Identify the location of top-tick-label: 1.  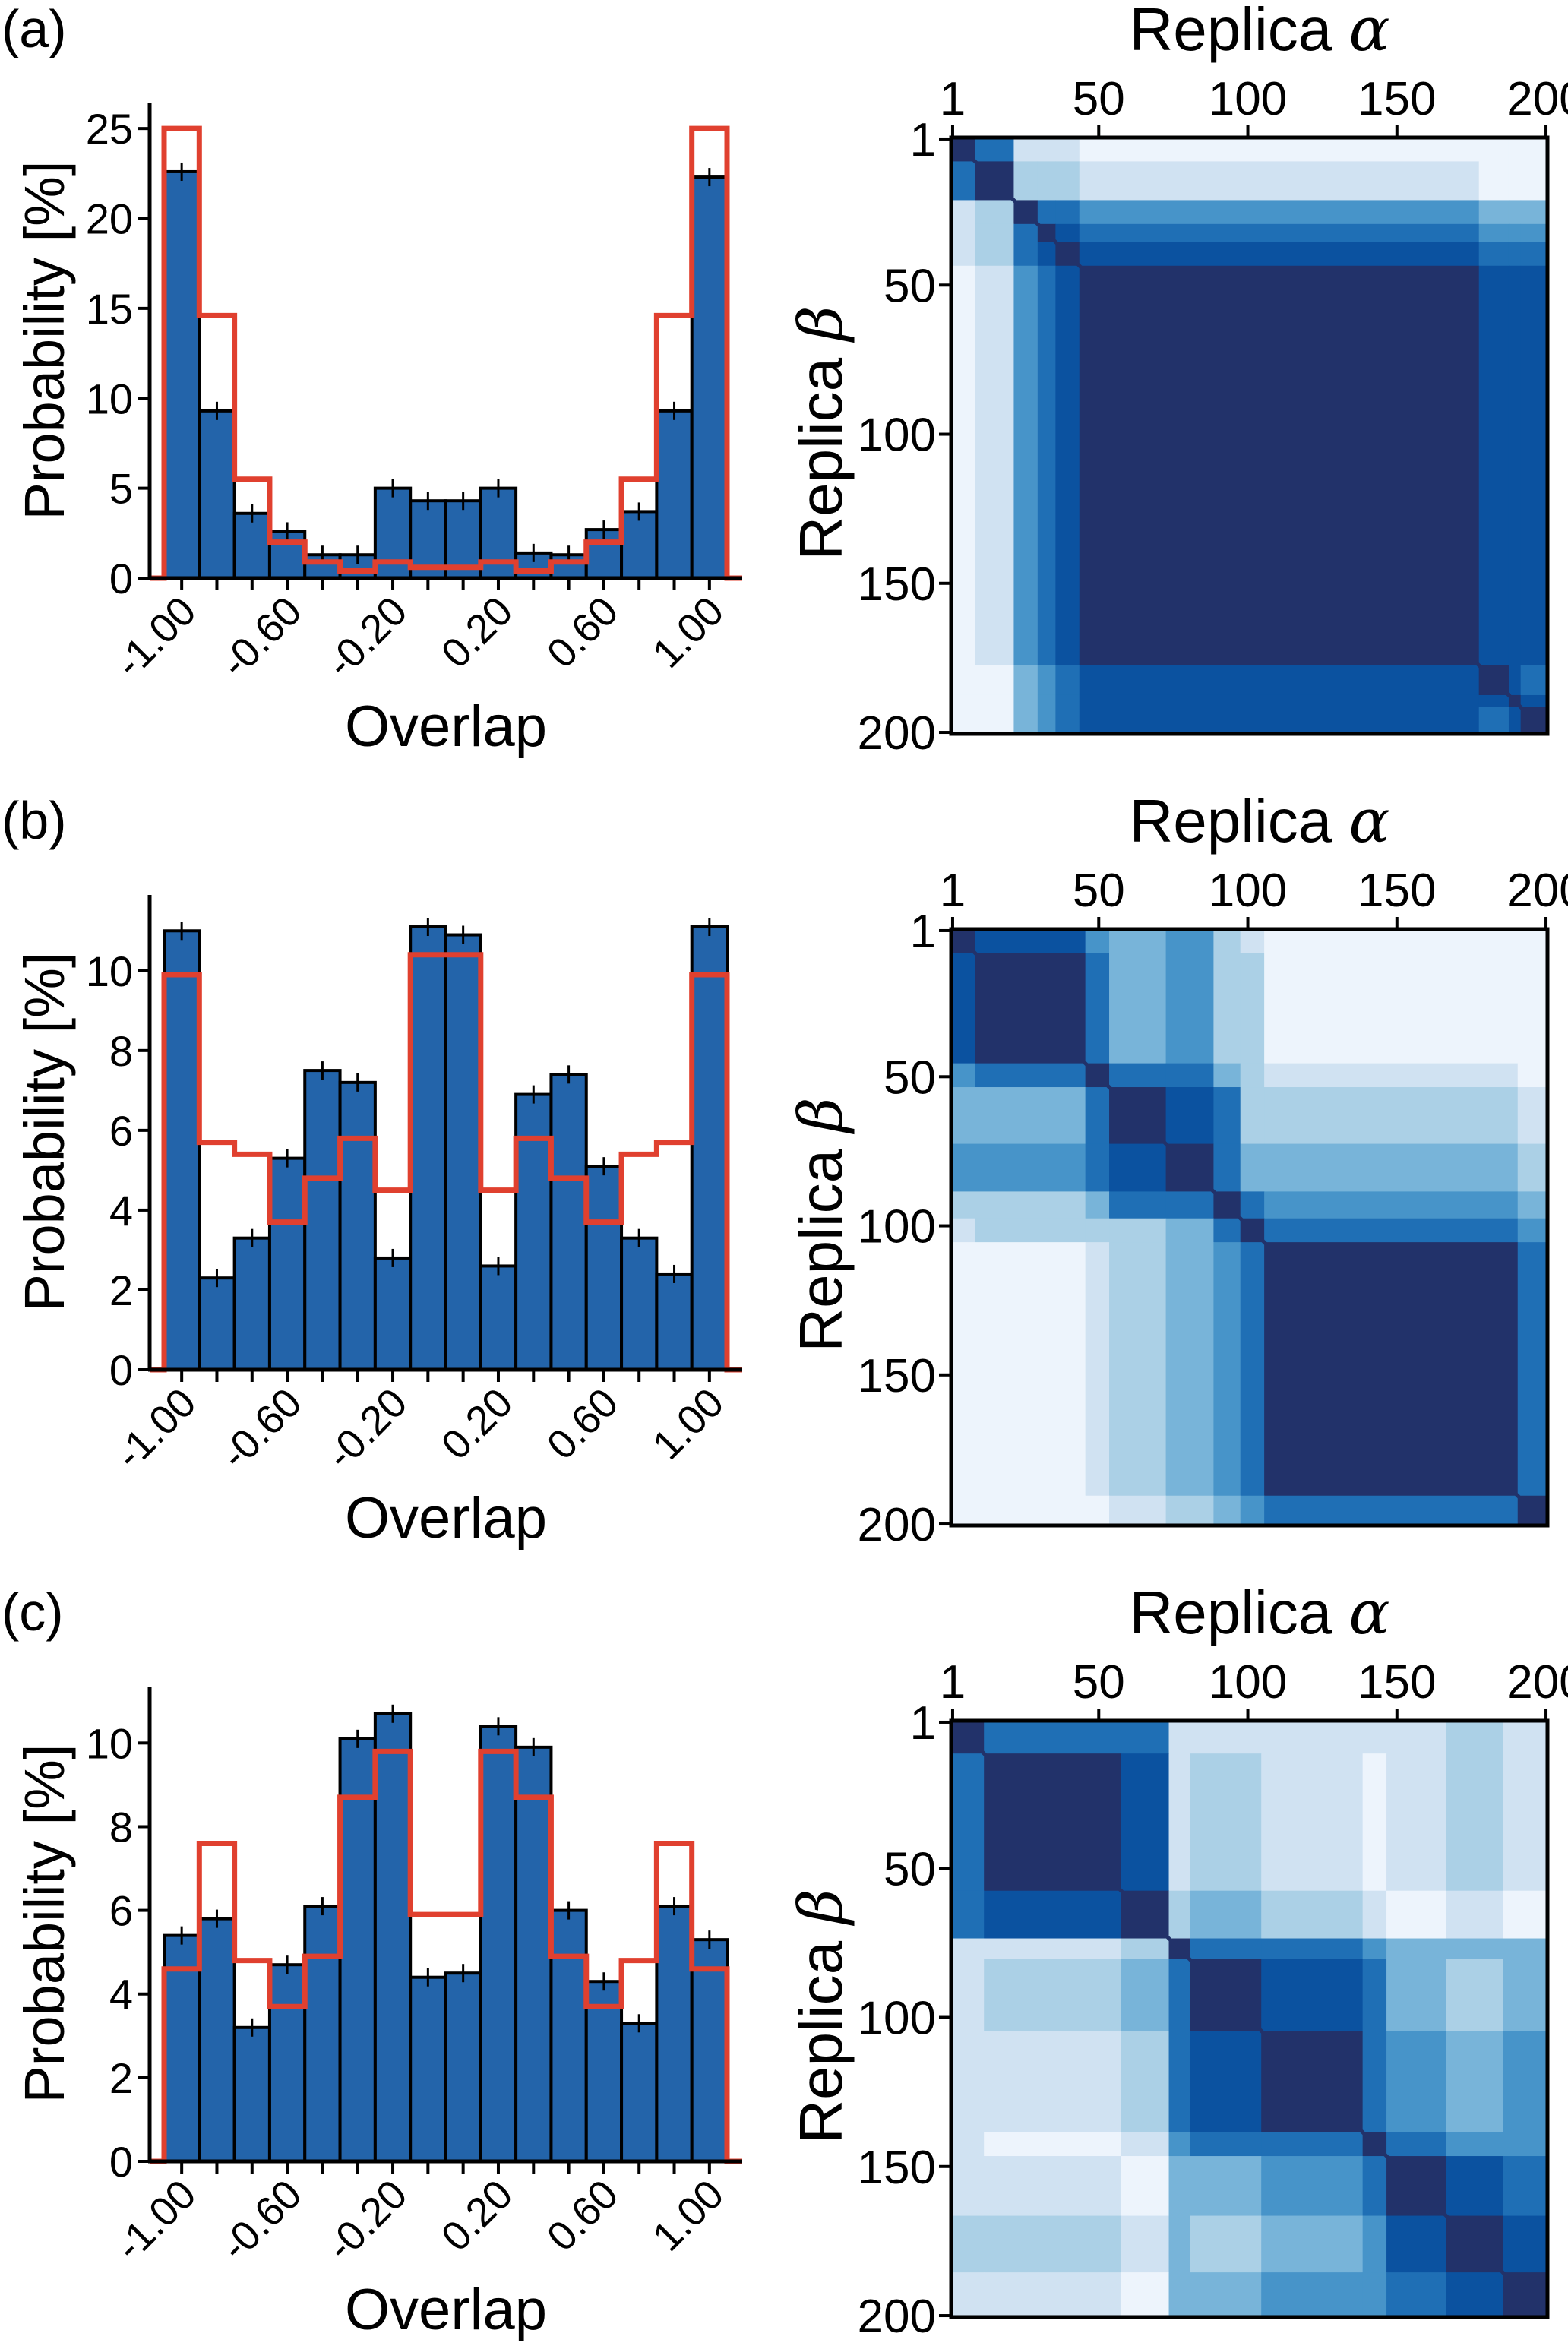
(953, 1682).